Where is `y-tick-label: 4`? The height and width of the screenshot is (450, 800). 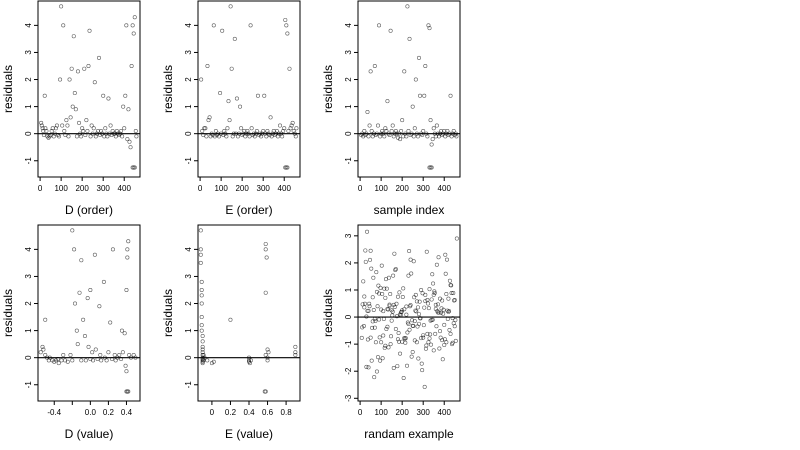 y-tick-label: 4 is located at coordinates (188, 249).